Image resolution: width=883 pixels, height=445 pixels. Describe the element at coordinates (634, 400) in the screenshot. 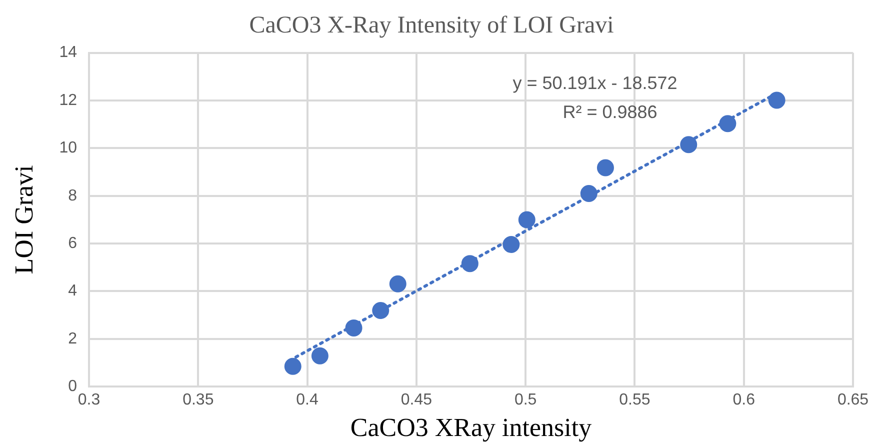

I see `x-tick-label: 0.55` at that location.